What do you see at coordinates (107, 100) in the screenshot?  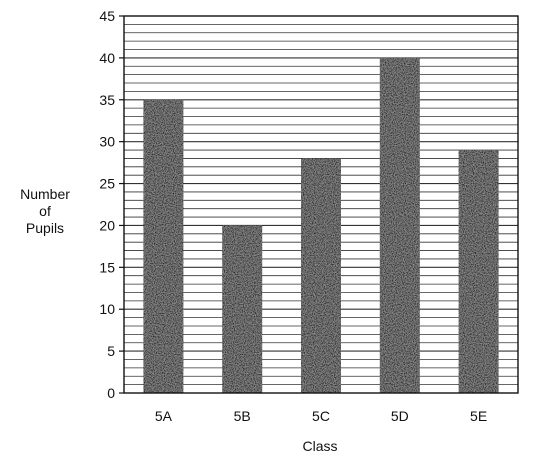 I see `y-tick-label: 35` at bounding box center [107, 100].